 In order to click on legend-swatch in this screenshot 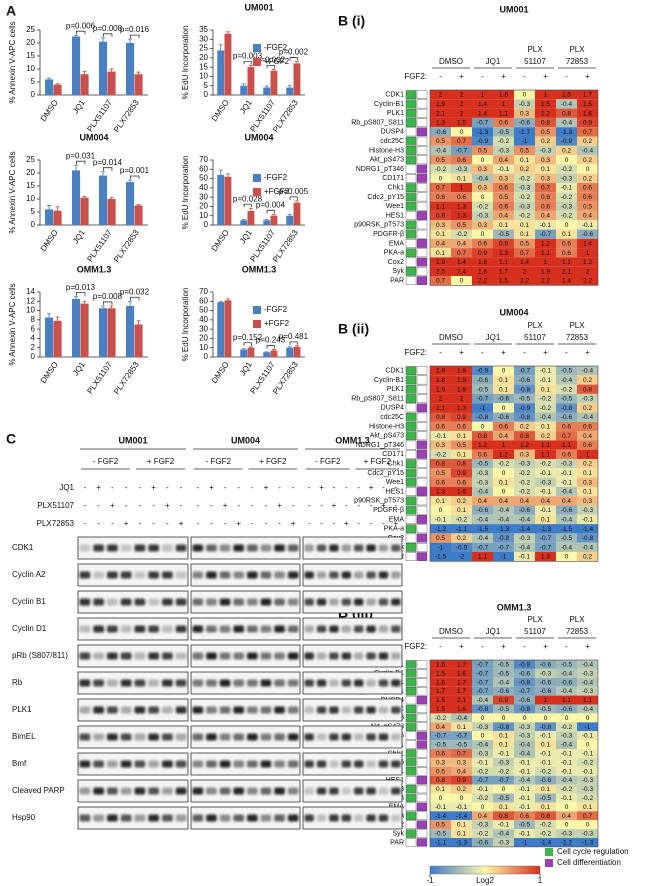, I will do `click(257, 178)`.